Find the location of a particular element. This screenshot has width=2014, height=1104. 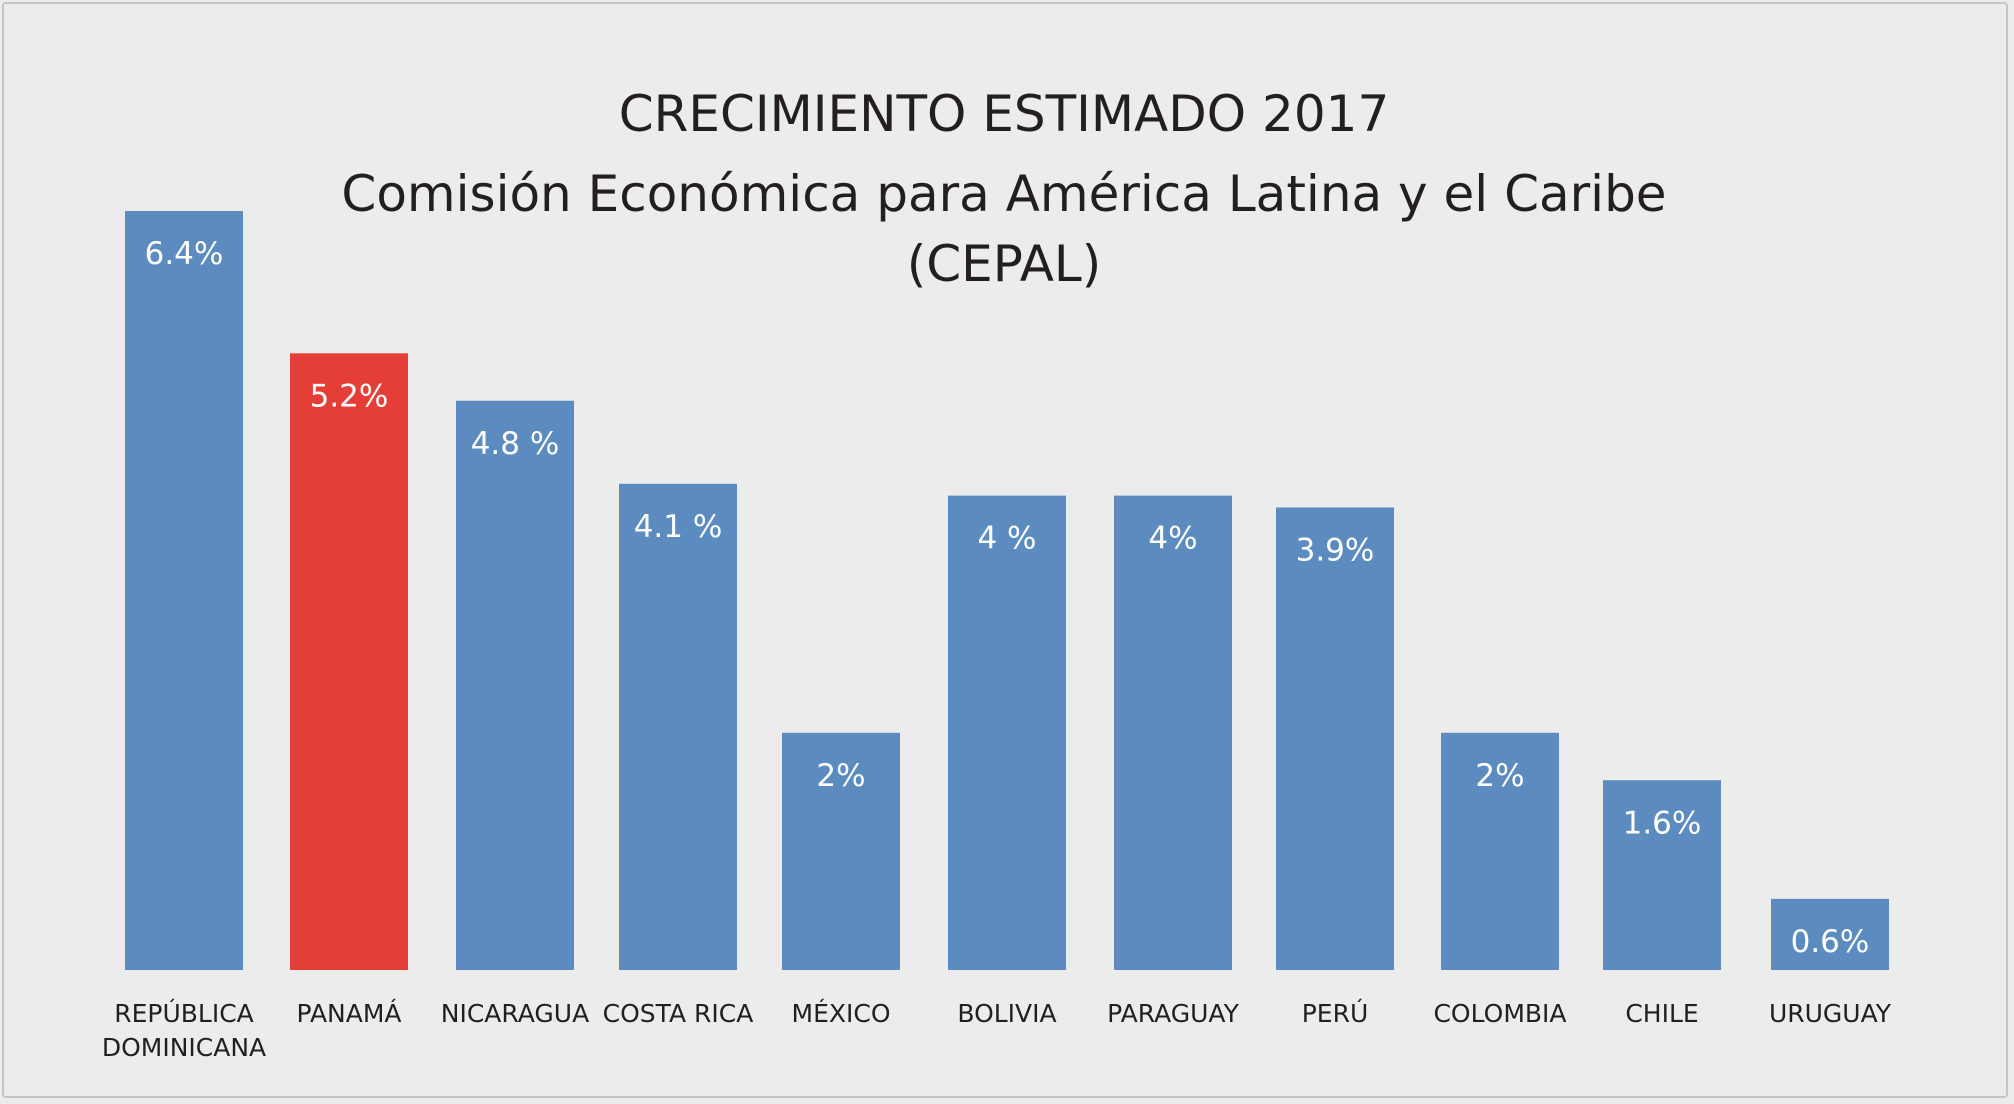

x-tick-label: REPÚBLICA is located at coordinates (184, 1013).